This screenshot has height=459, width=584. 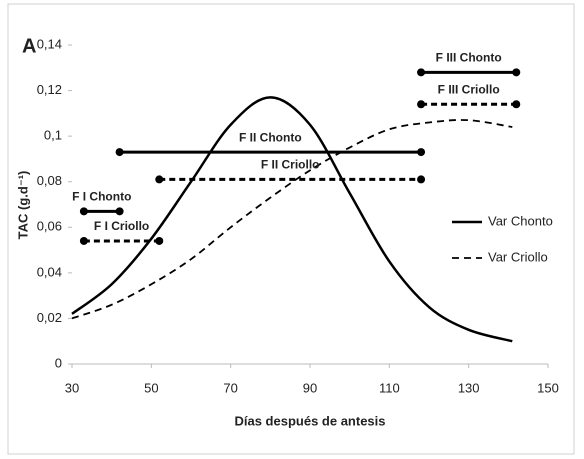 What do you see at coordinates (22, 205) in the screenshot?
I see `y-axis-label: TAC (g.d⁻¹)` at bounding box center [22, 205].